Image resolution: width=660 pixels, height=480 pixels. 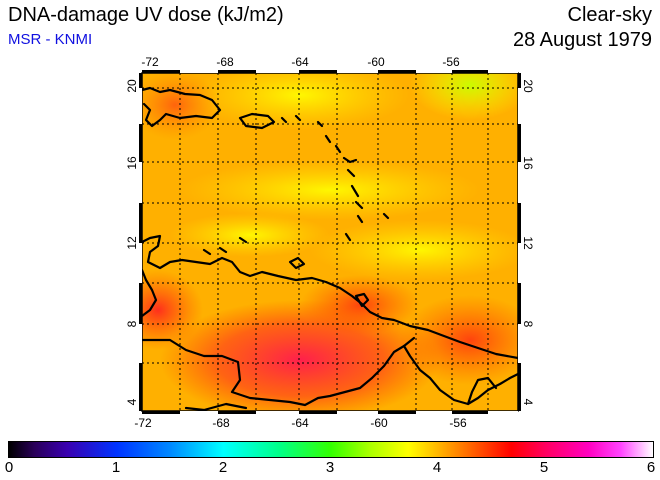 I want to click on lon-label-top-1: -68, so click(x=225, y=62).